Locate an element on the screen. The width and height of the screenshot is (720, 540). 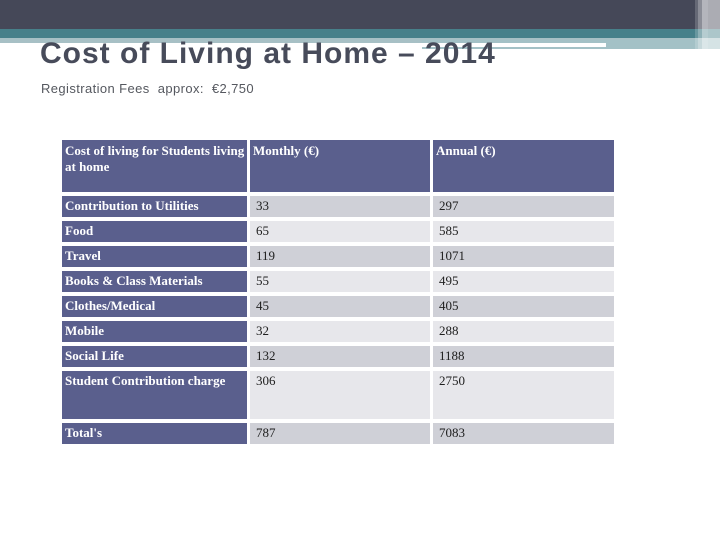
row-annual-travel: 1071 is located at coordinates (523, 256).